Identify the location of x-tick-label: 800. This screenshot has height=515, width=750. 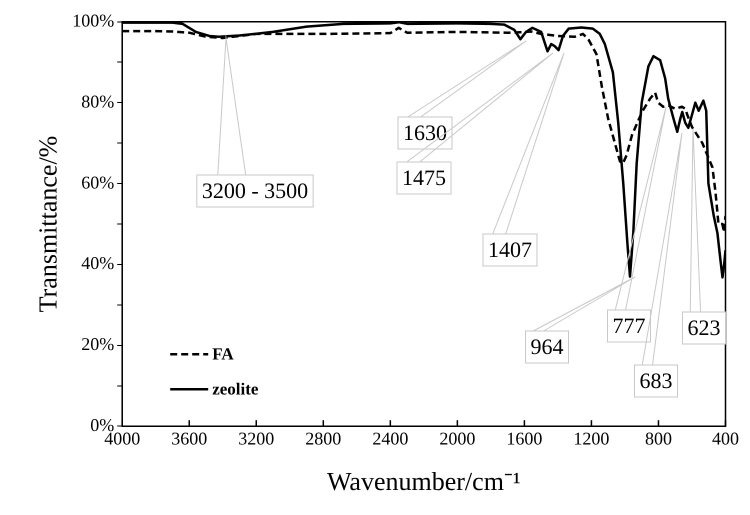
(658, 438).